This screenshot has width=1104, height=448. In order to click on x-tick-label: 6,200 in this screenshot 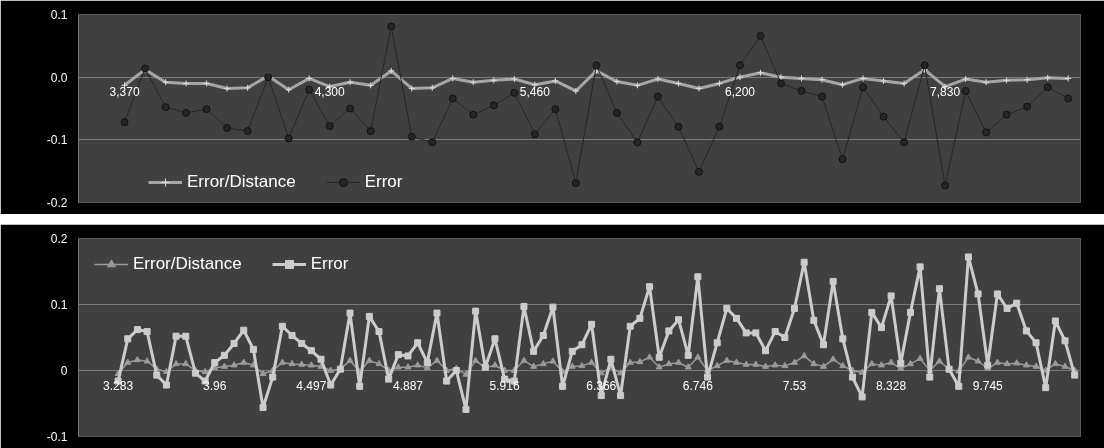, I will do `click(740, 92)`.